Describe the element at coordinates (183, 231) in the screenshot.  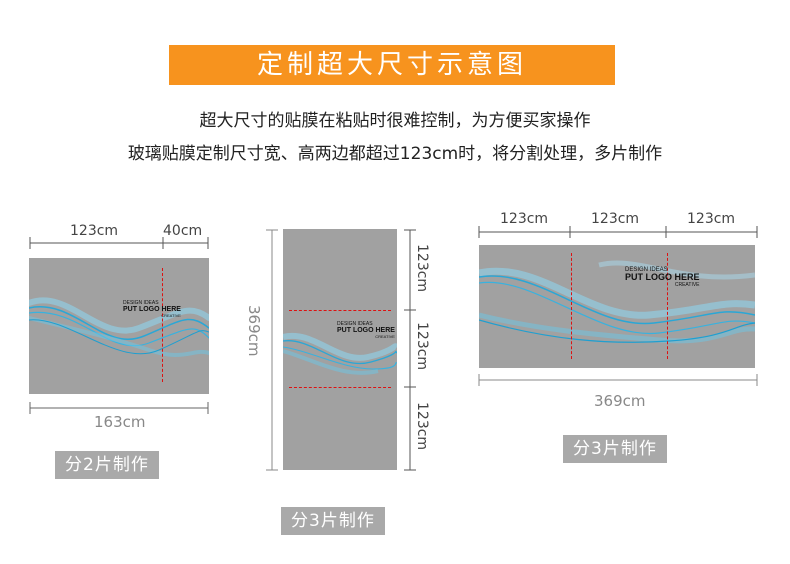
I see `dimension-label-40cm: 40cm` at that location.